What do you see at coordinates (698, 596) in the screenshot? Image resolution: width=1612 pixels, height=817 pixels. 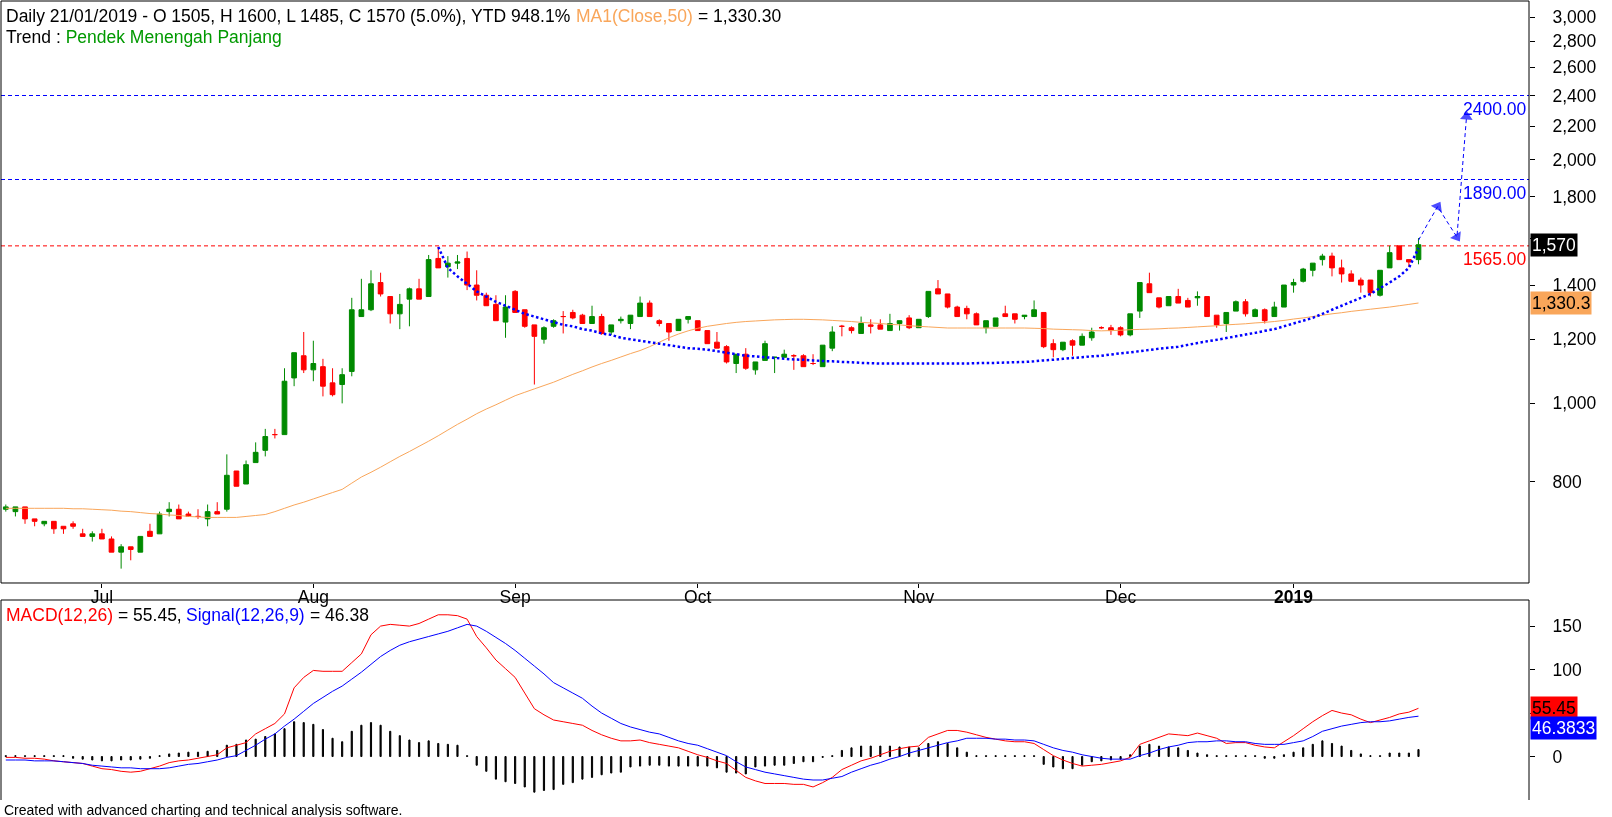 I see `x-tick-label: Oct` at bounding box center [698, 596].